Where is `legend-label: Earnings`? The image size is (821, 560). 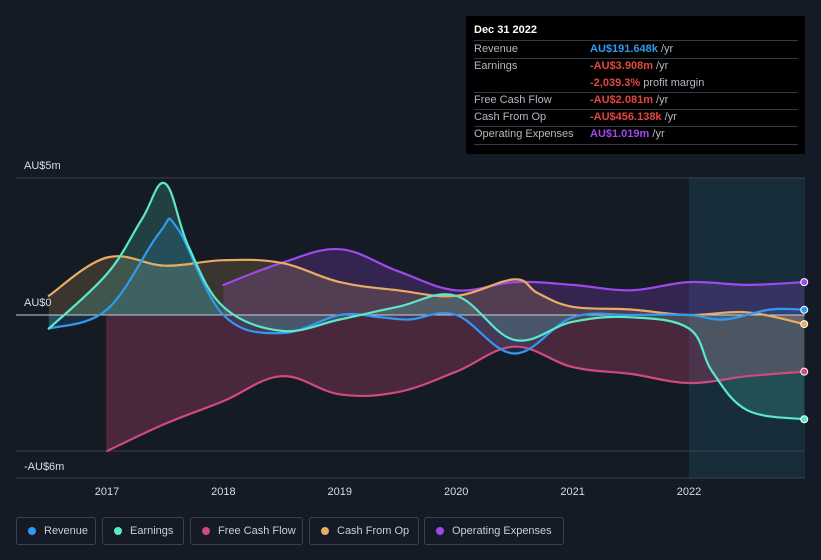
legend-label: Earnings is located at coordinates (152, 531).